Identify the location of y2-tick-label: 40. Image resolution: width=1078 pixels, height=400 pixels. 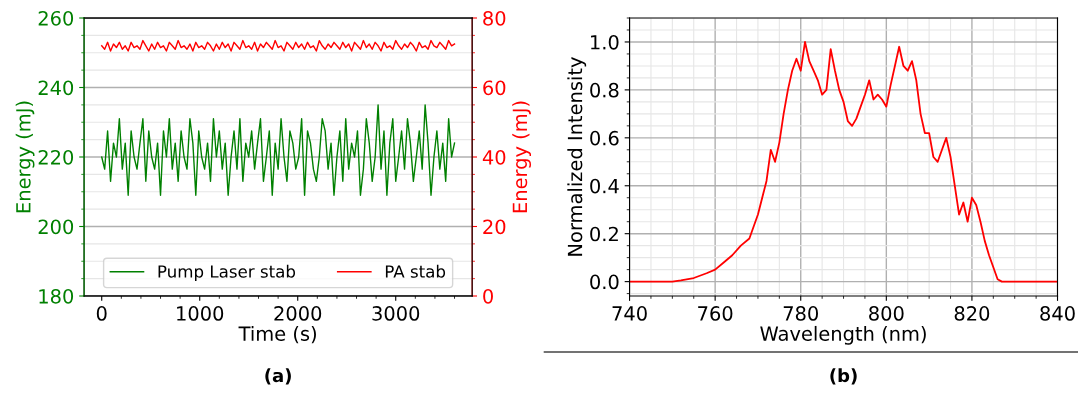
(494, 157).